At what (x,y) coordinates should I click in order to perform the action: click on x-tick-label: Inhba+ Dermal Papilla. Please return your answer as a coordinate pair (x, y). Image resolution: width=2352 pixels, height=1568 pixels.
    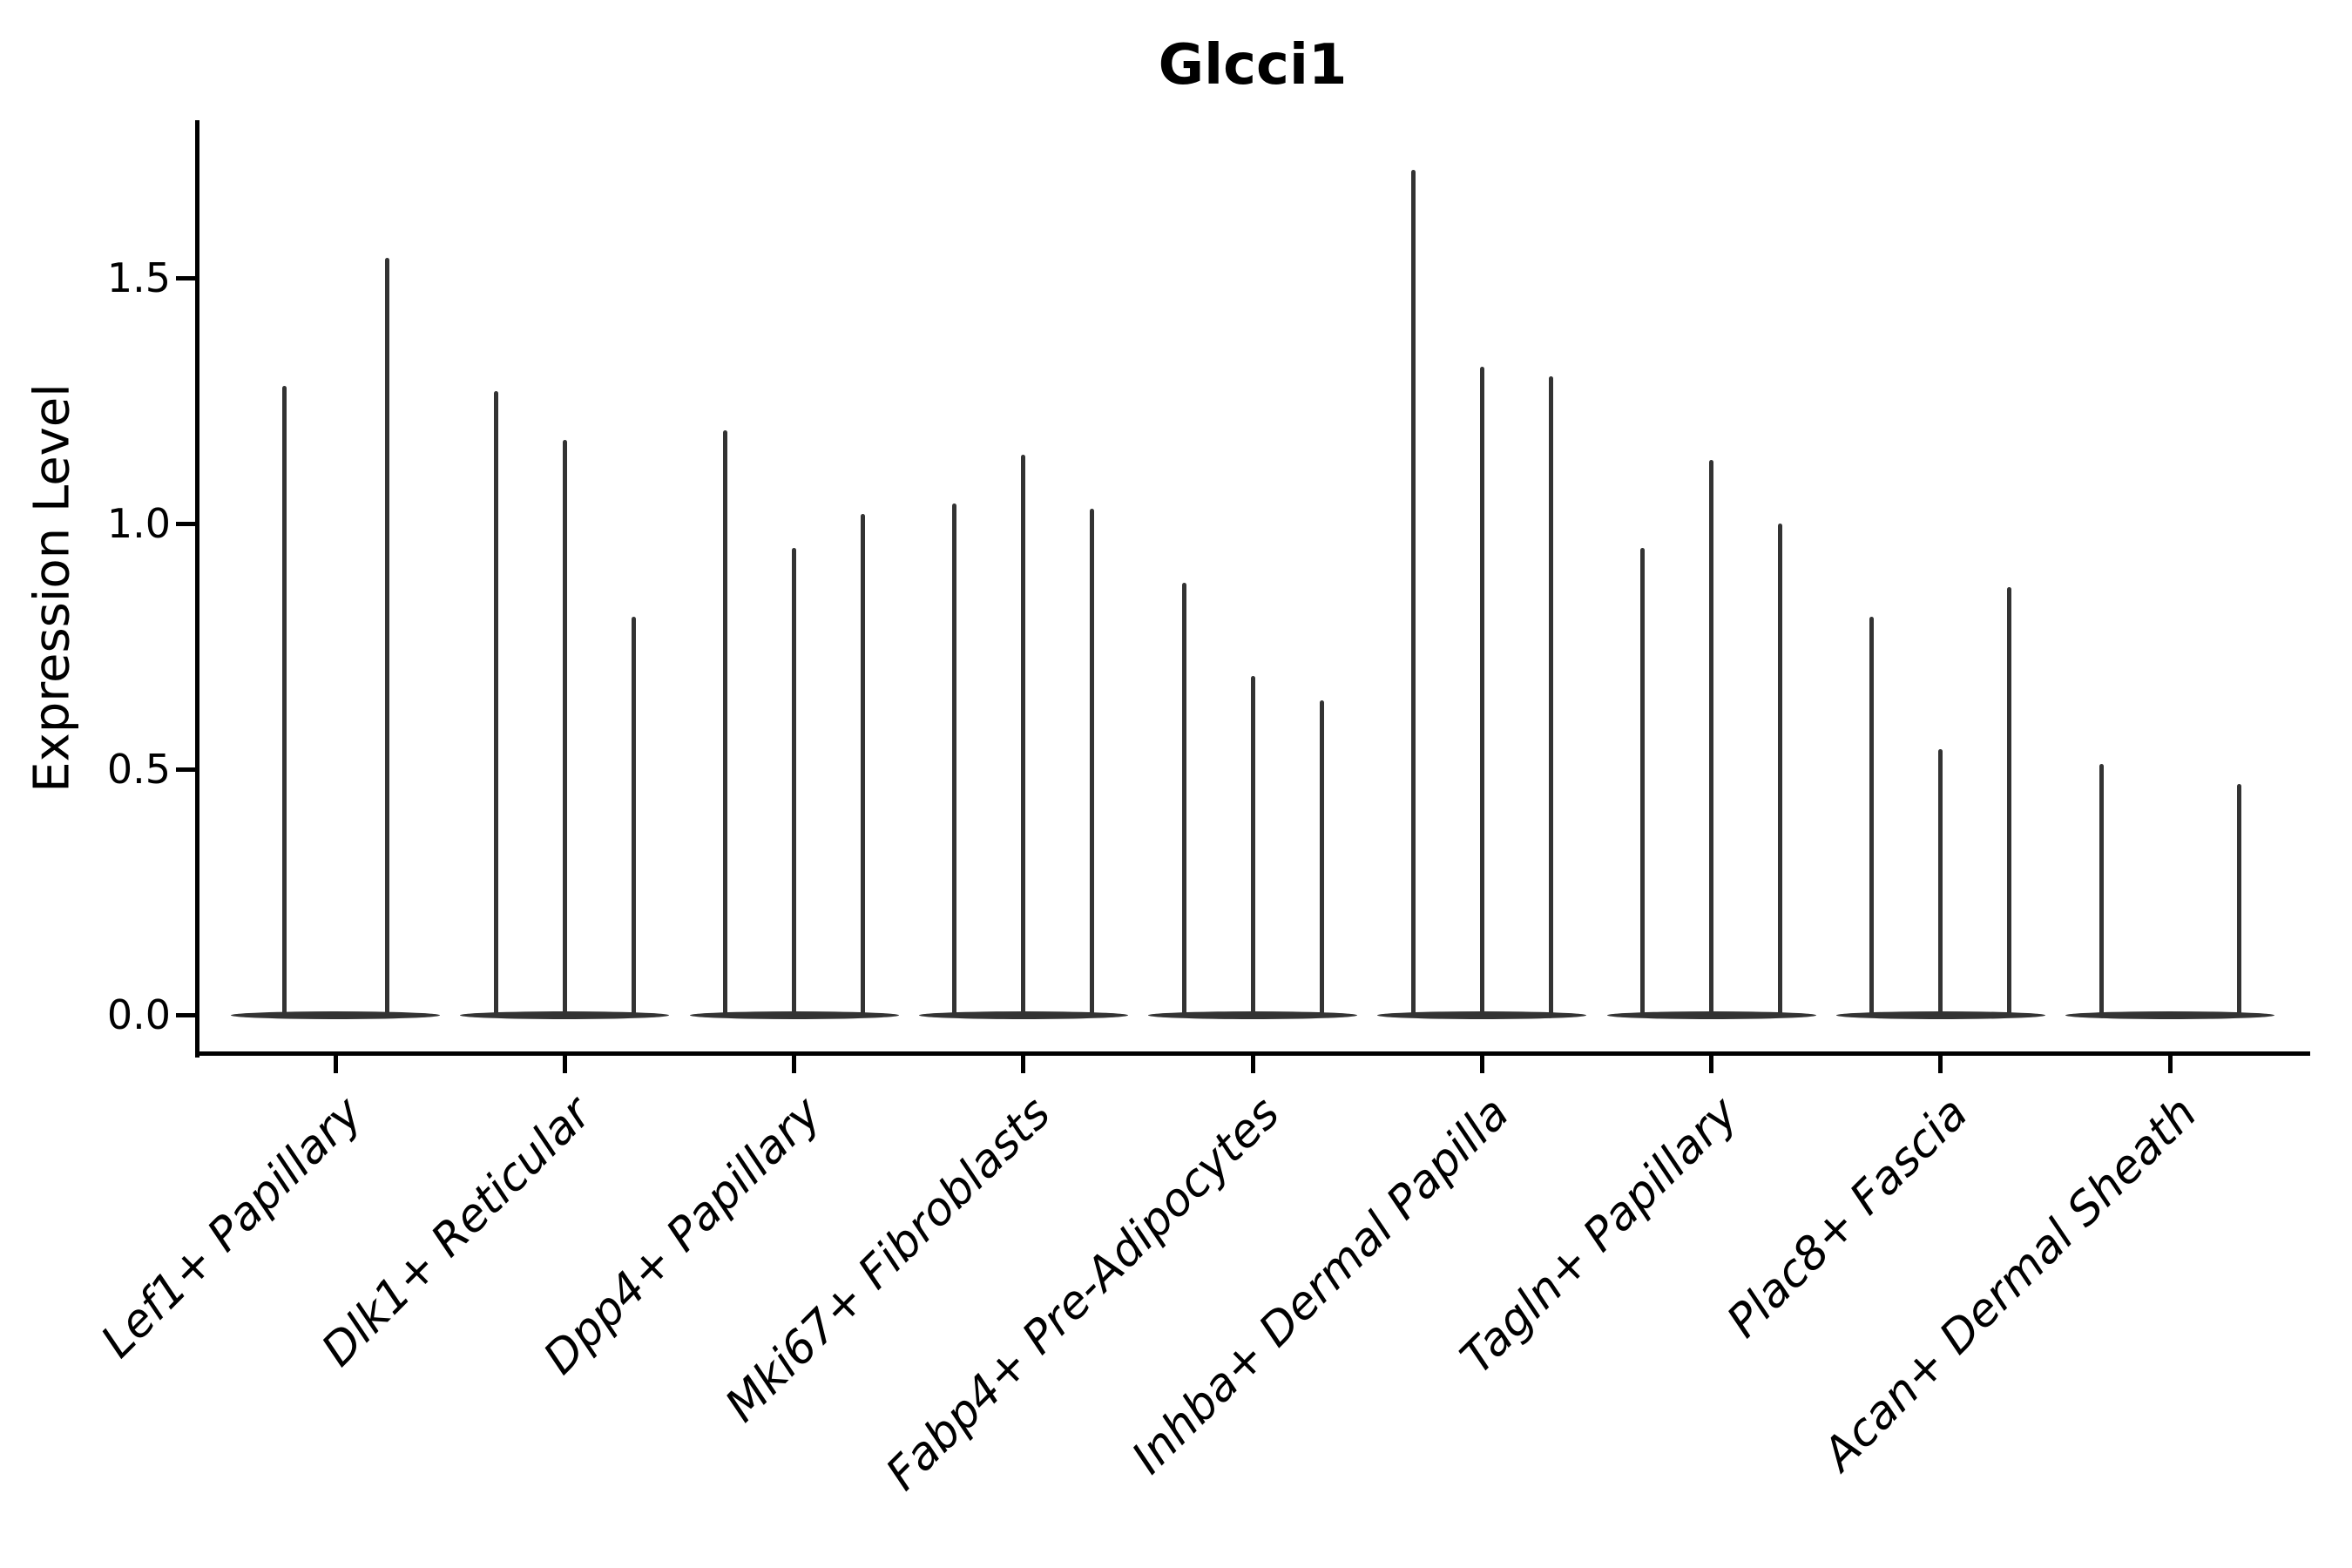
    Looking at the image, I should click on (1320, 1285).